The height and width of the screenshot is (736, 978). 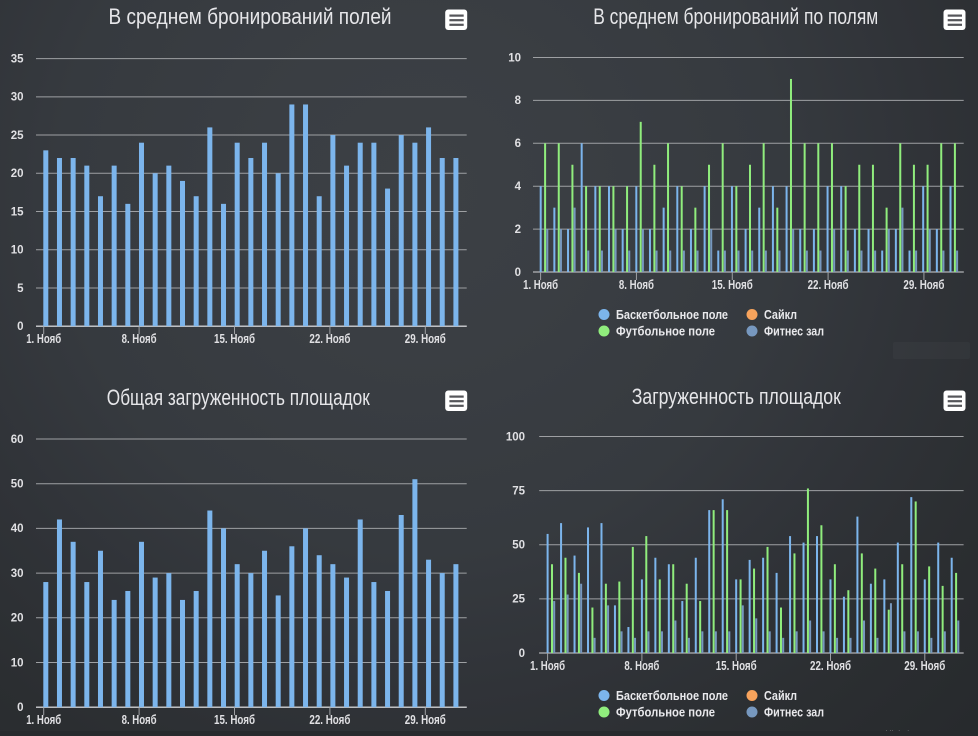 What do you see at coordinates (17, 440) in the screenshot?
I see `svg-text: 60` at bounding box center [17, 440].